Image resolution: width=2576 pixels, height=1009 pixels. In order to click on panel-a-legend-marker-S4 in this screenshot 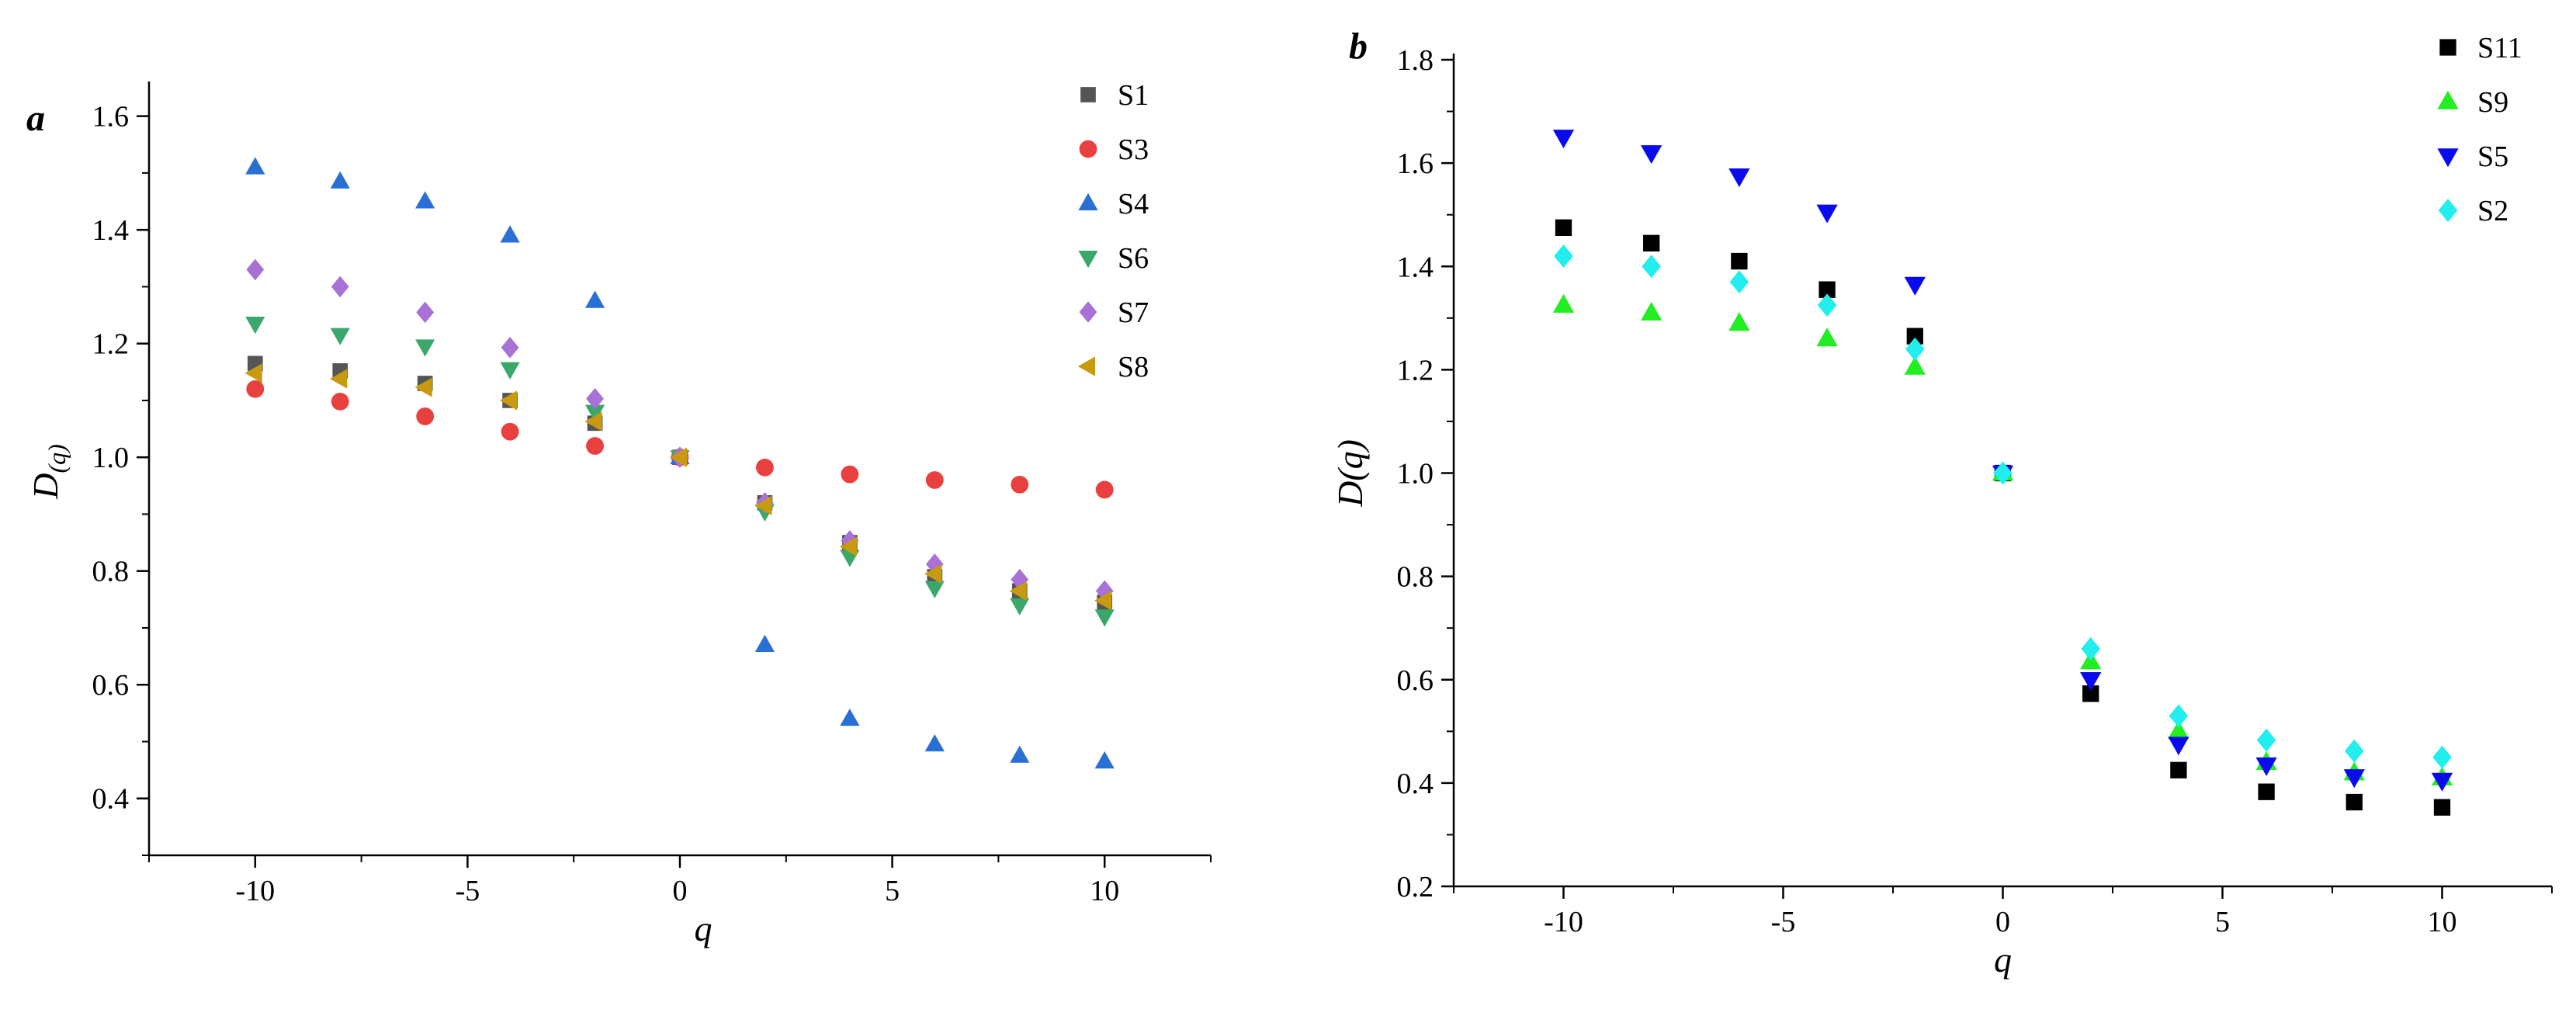, I will do `click(1088, 201)`.